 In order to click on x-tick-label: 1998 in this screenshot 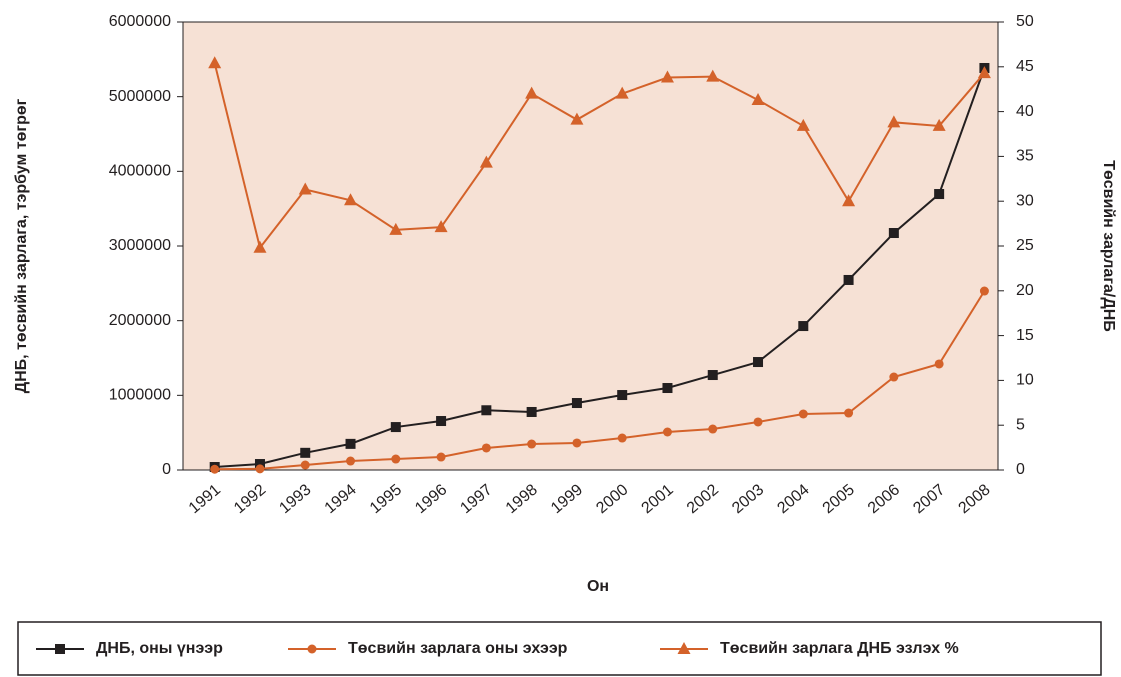, I will do `click(522, 499)`.